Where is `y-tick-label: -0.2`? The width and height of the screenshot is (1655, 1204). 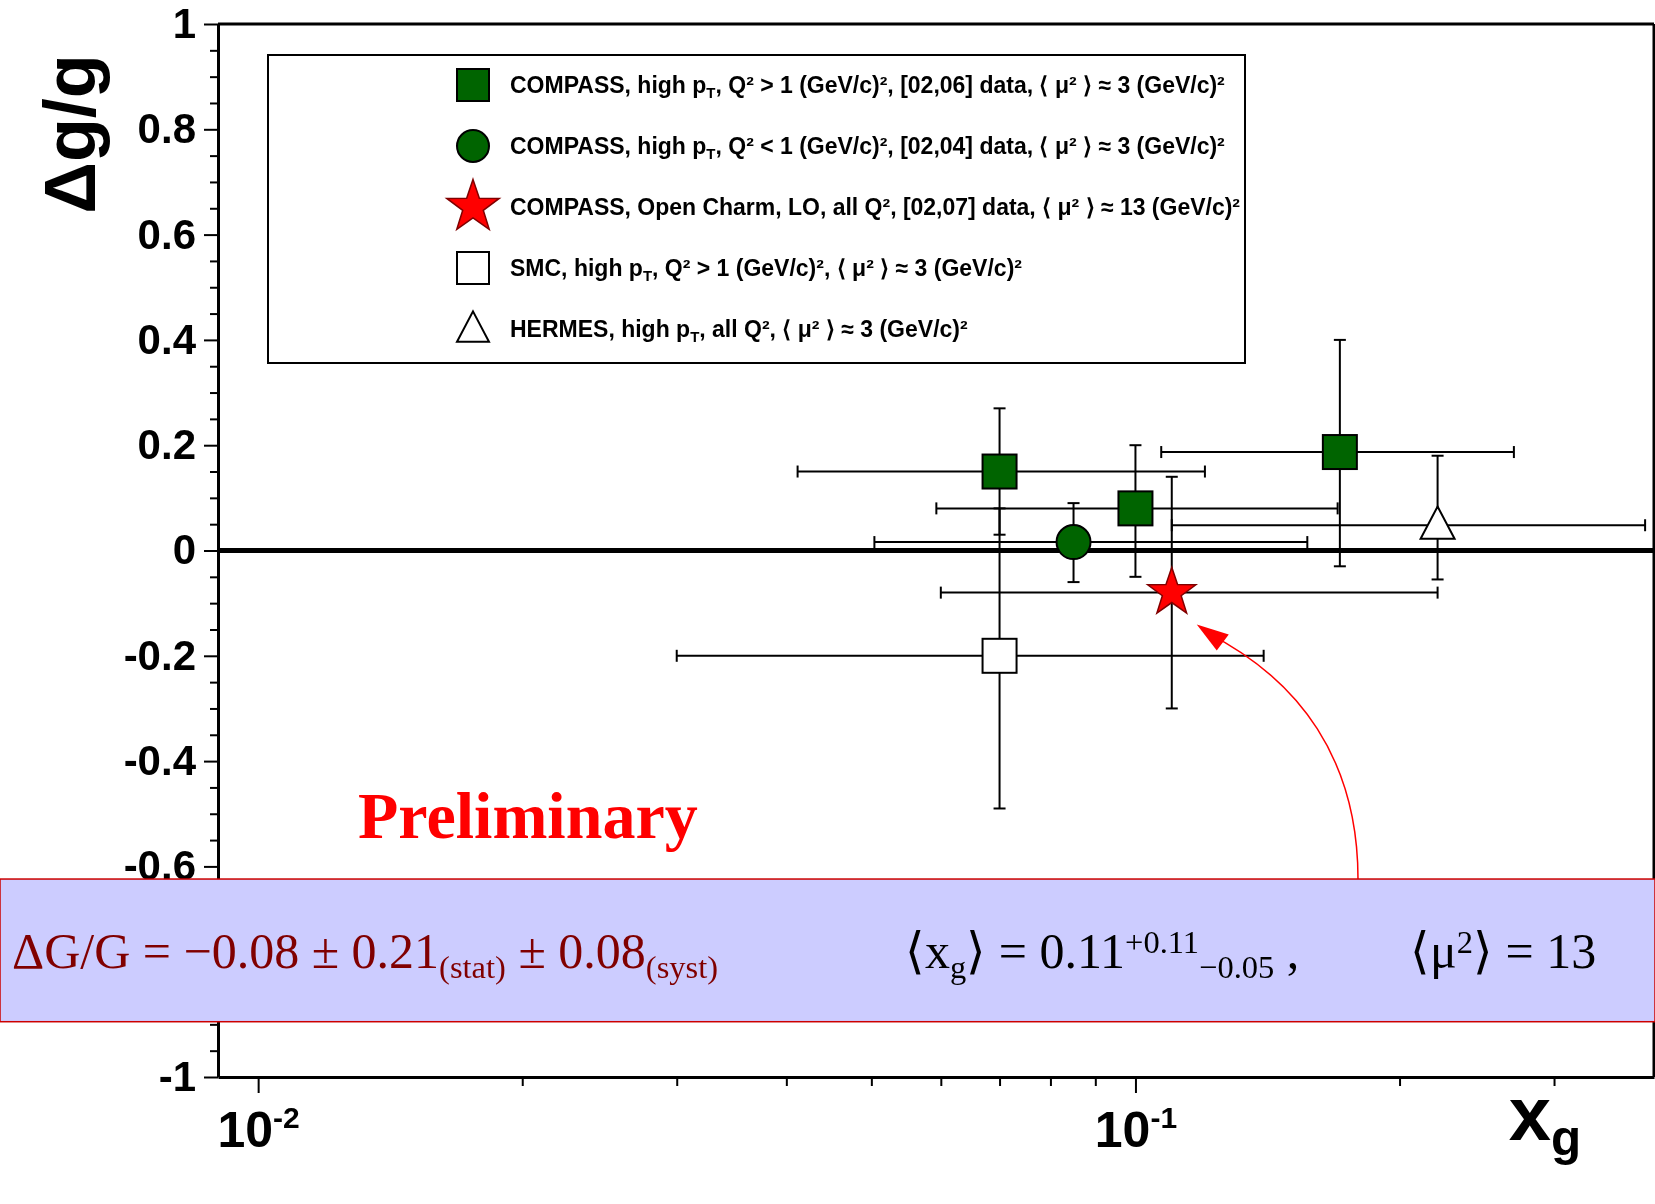
y-tick-label: -0.2 is located at coordinates (159, 655).